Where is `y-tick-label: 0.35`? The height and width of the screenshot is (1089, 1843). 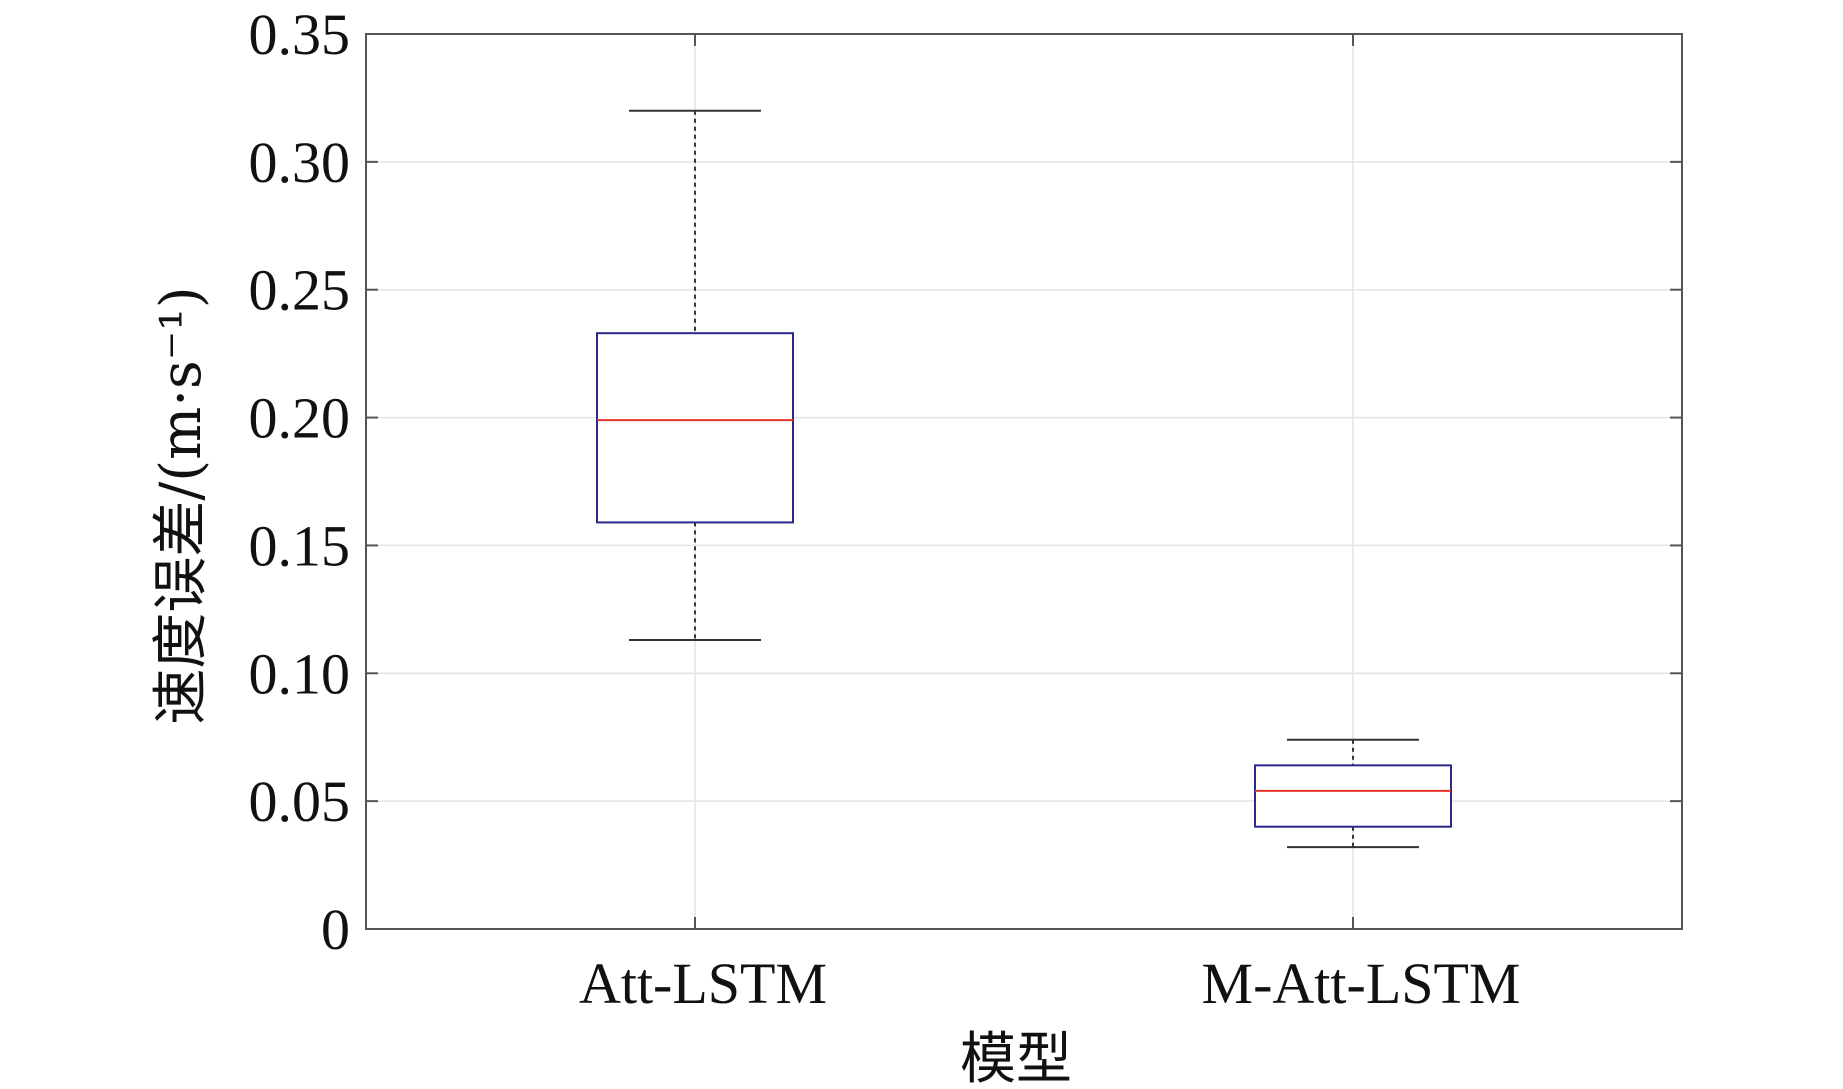
y-tick-label: 0.35 is located at coordinates (300, 34).